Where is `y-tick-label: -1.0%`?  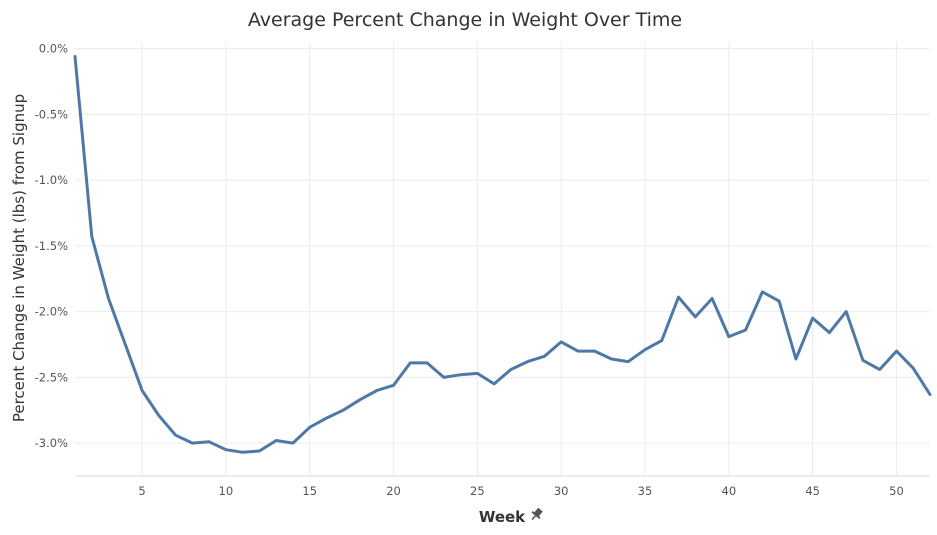
y-tick-label: -1.0% is located at coordinates (51, 180).